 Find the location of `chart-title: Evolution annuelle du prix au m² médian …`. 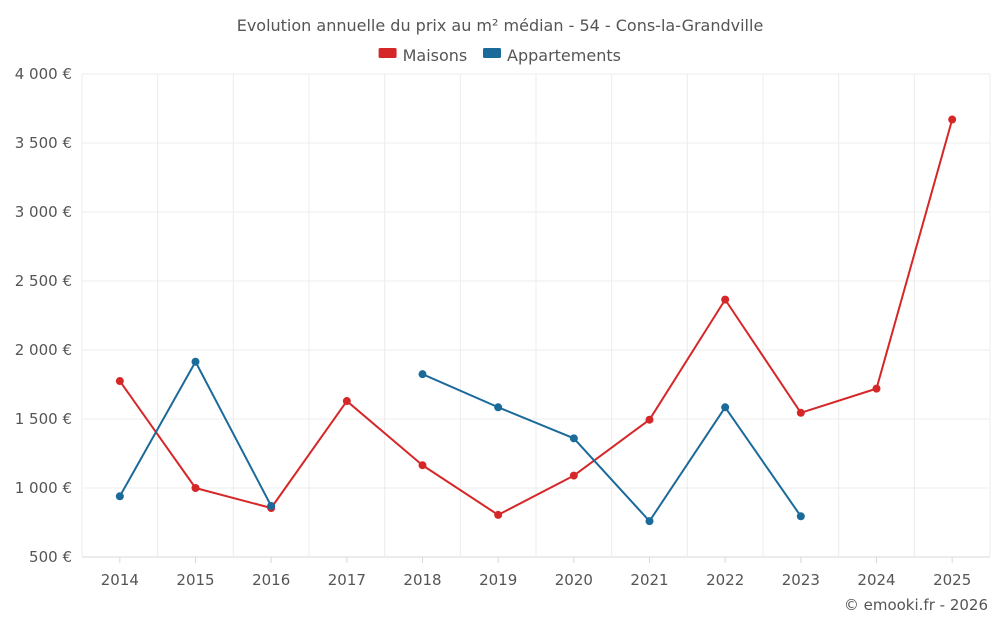

chart-title: Evolution annuelle du prix au m² médian … is located at coordinates (500, 25).